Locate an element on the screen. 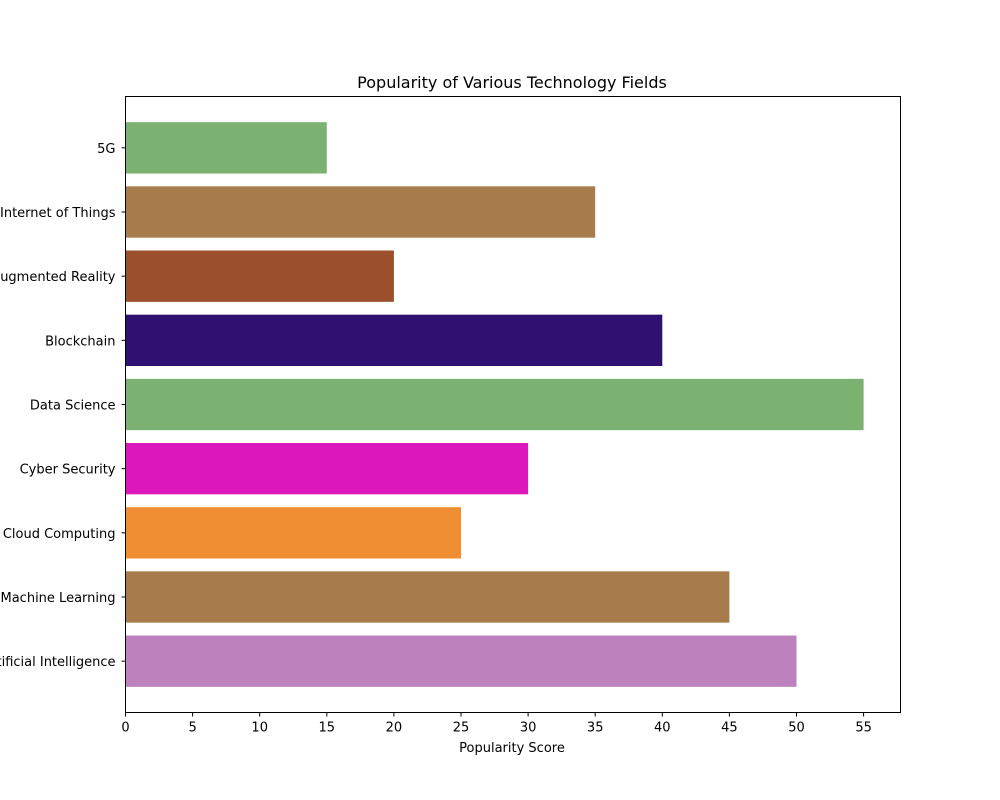 The image size is (1000, 800). y-tick-label: Augmented Reality is located at coordinates (58, 277).